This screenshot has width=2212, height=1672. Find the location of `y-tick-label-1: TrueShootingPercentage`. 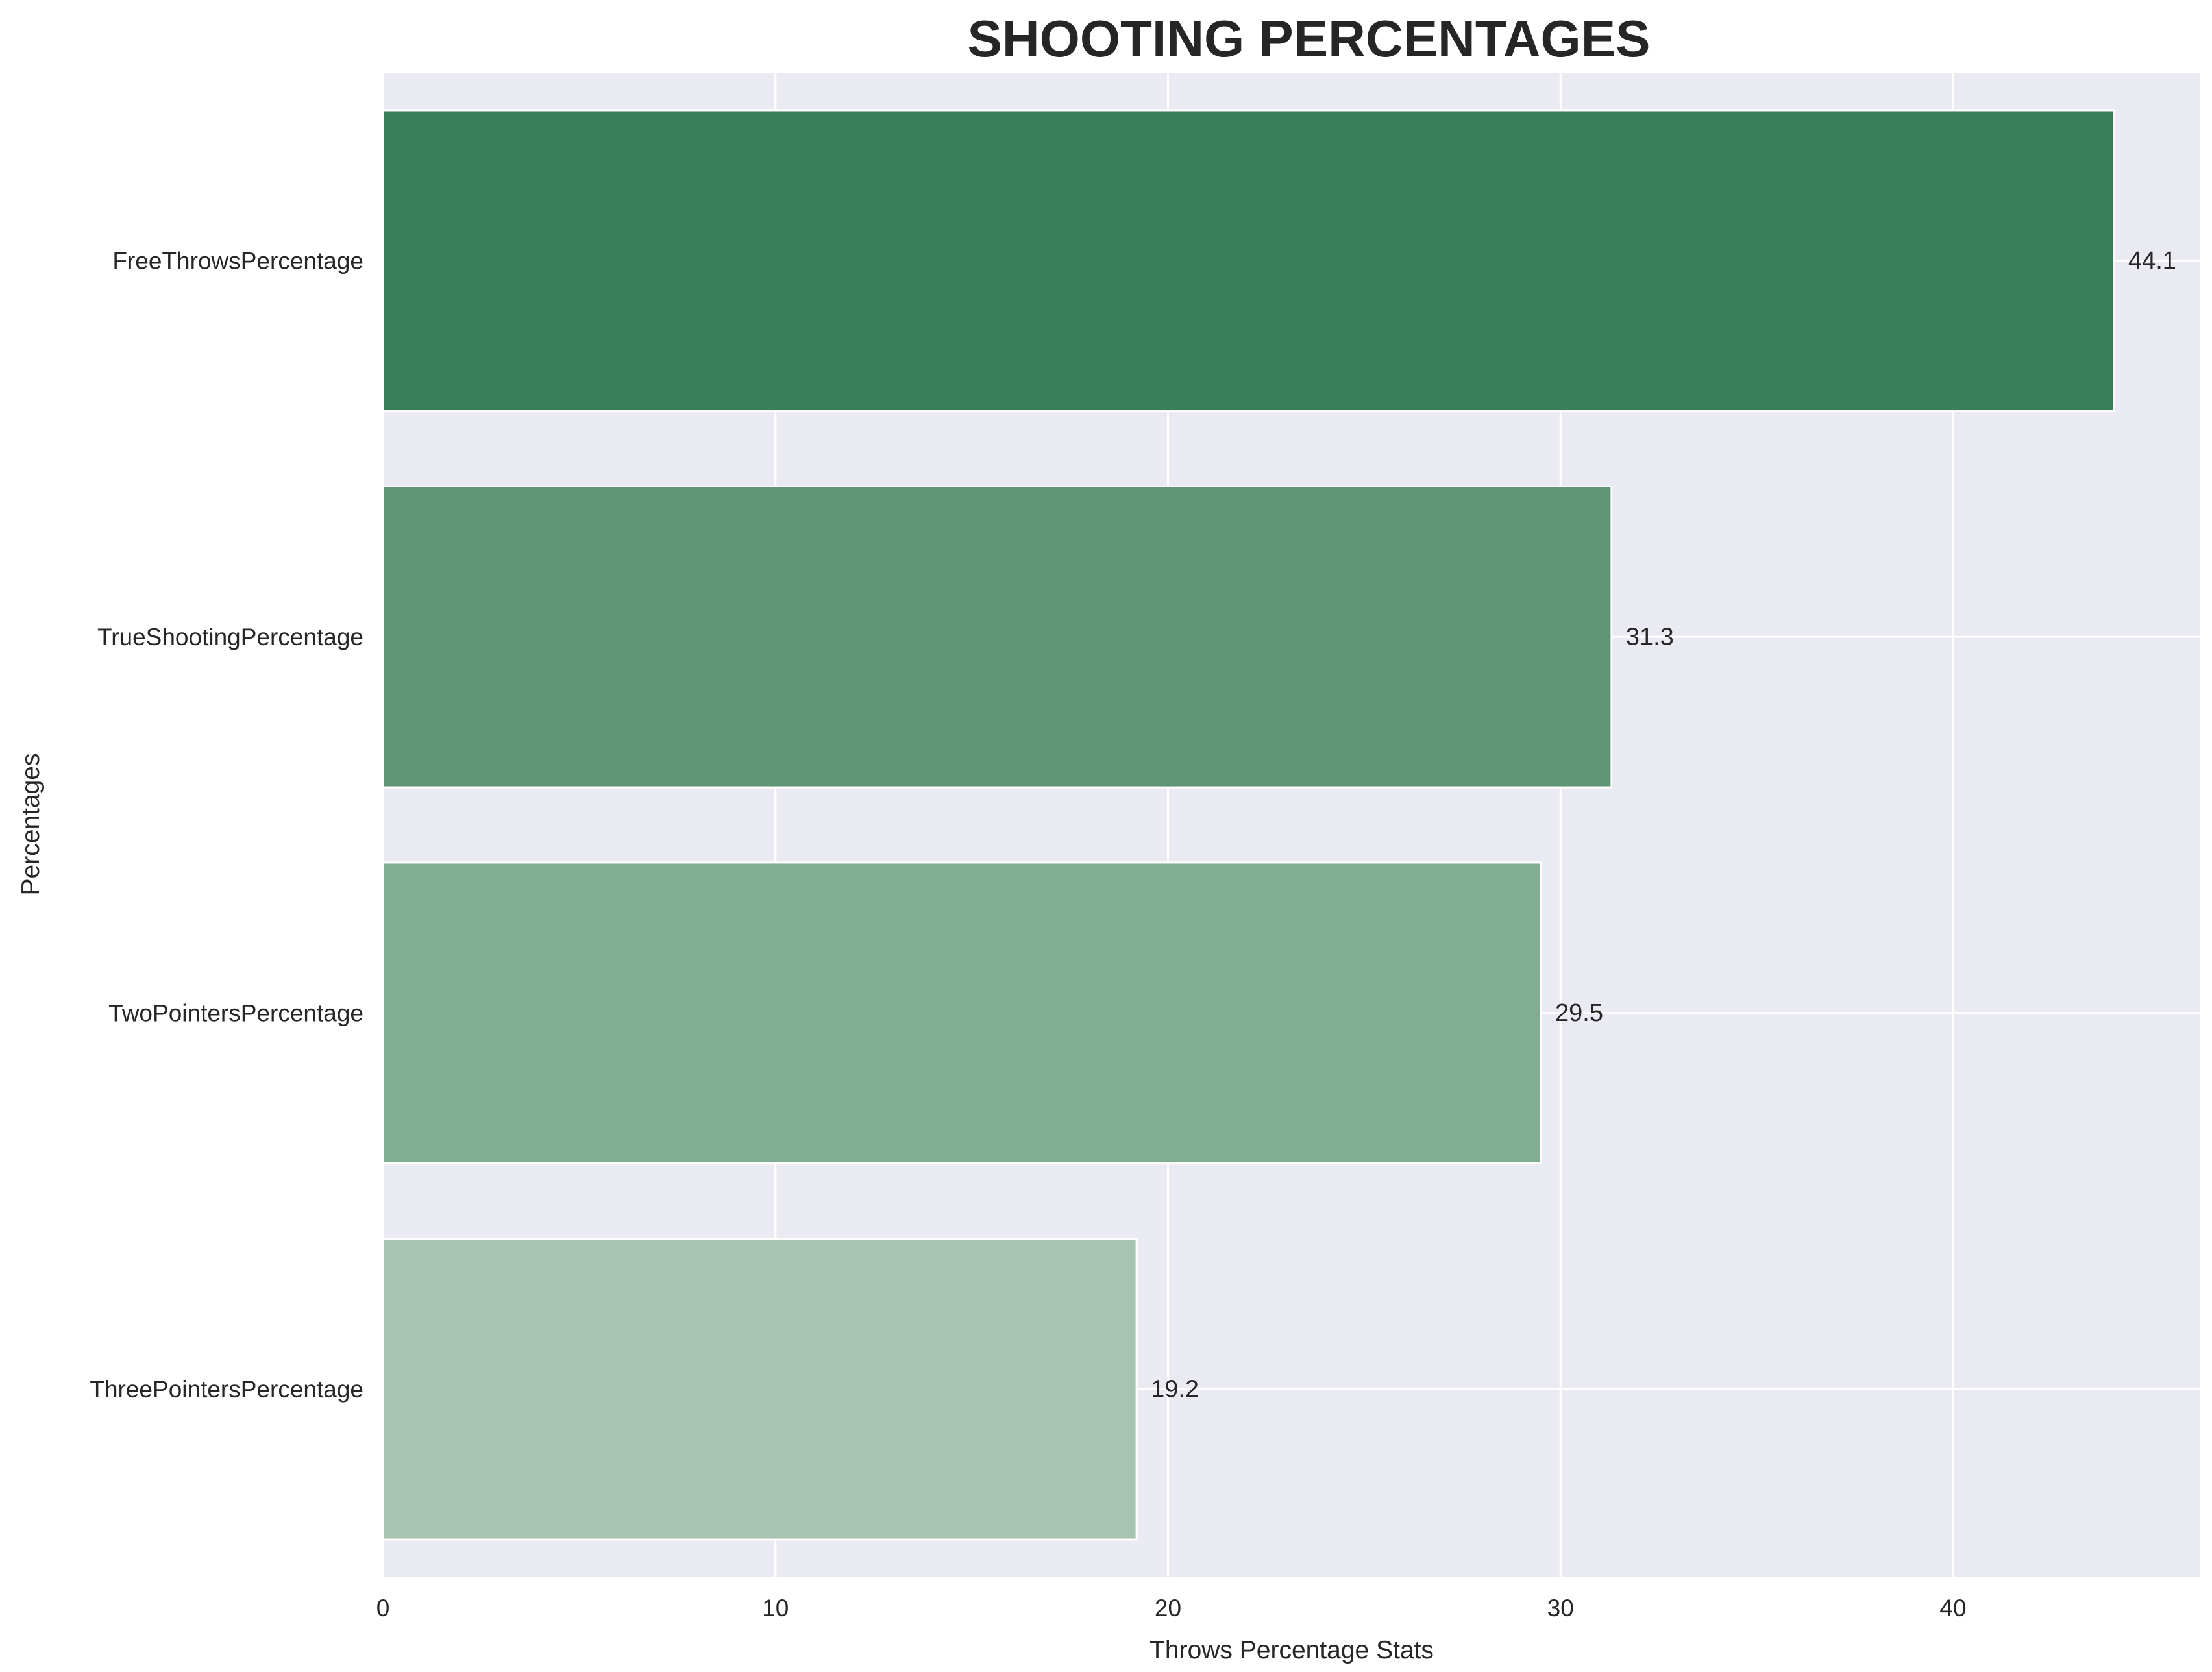

y-tick-label-1: TrueShootingPercentage is located at coordinates (230, 637).